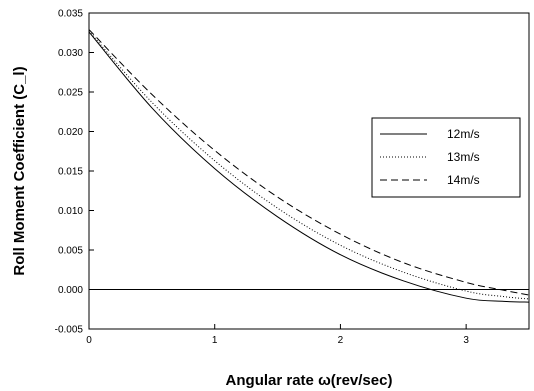 Image resolution: width=534 pixels, height=391 pixels. I want to click on y-tick-label: 0.000, so click(70, 290).